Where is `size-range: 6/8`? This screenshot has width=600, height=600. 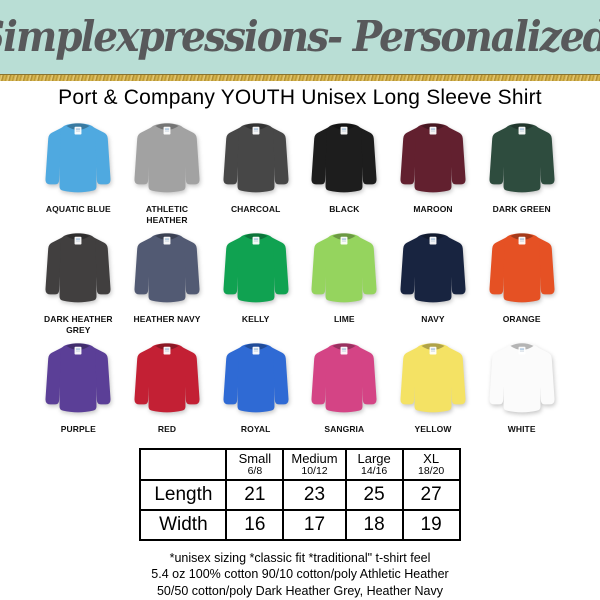
size-range: 6/8 is located at coordinates (255, 470).